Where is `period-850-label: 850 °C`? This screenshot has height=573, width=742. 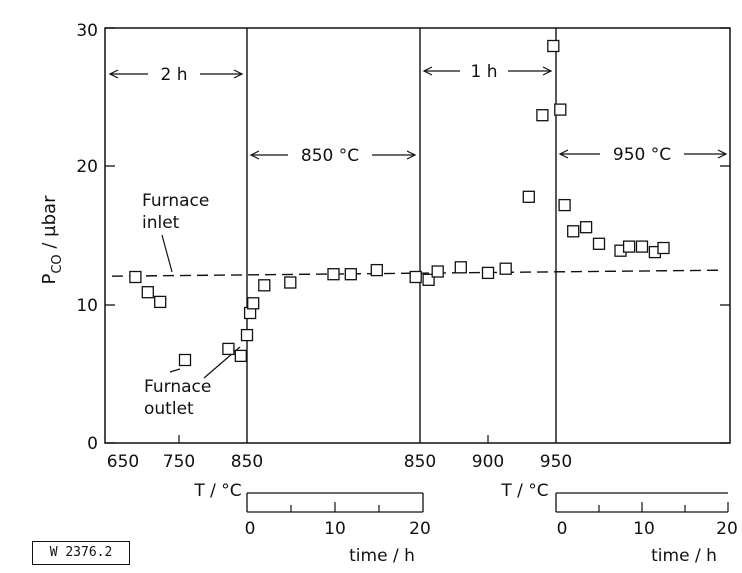 period-850-label: 850 °C is located at coordinates (330, 156).